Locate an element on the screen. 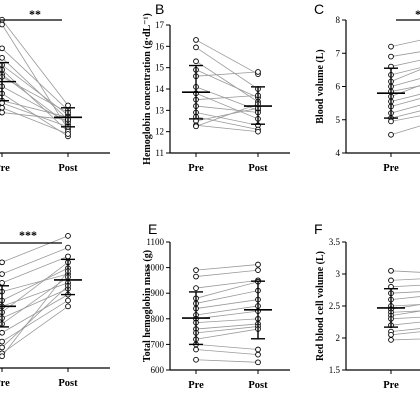 This screenshot has width=420, height=420. y-tick-label: 11 is located at coordinates (159, 153).